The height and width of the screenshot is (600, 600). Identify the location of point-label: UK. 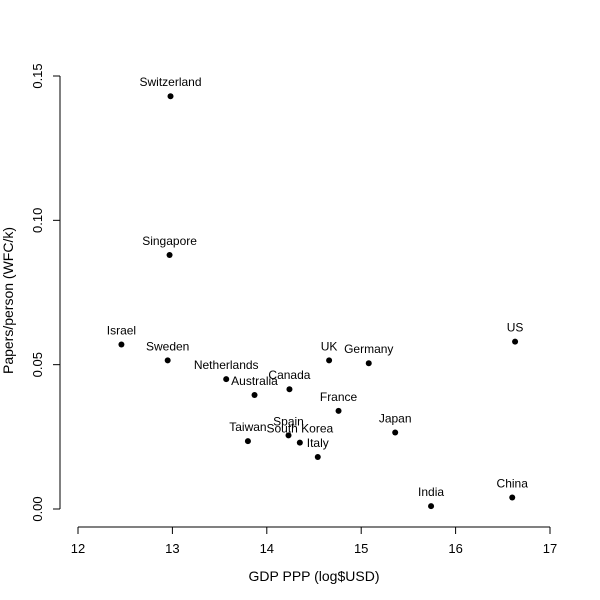
(329, 346).